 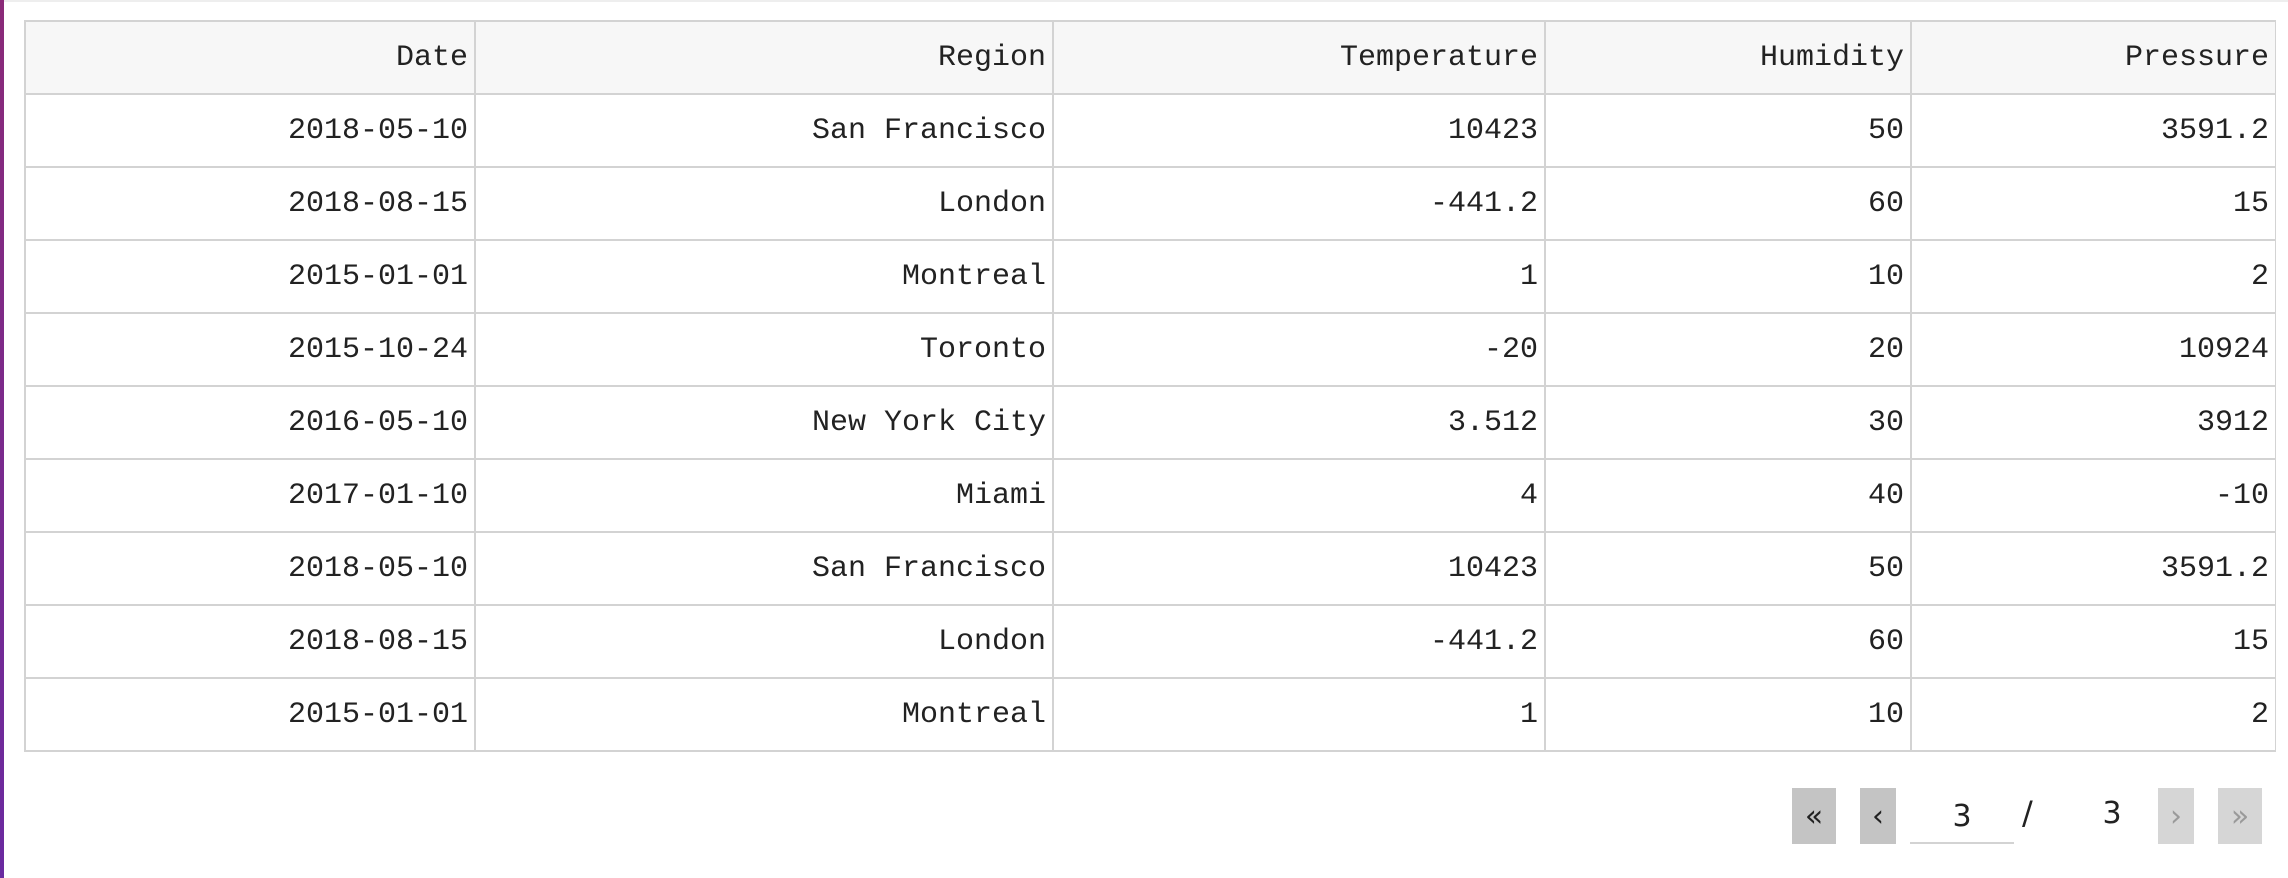 I want to click on cell-humidity: 20, so click(x=1728, y=349).